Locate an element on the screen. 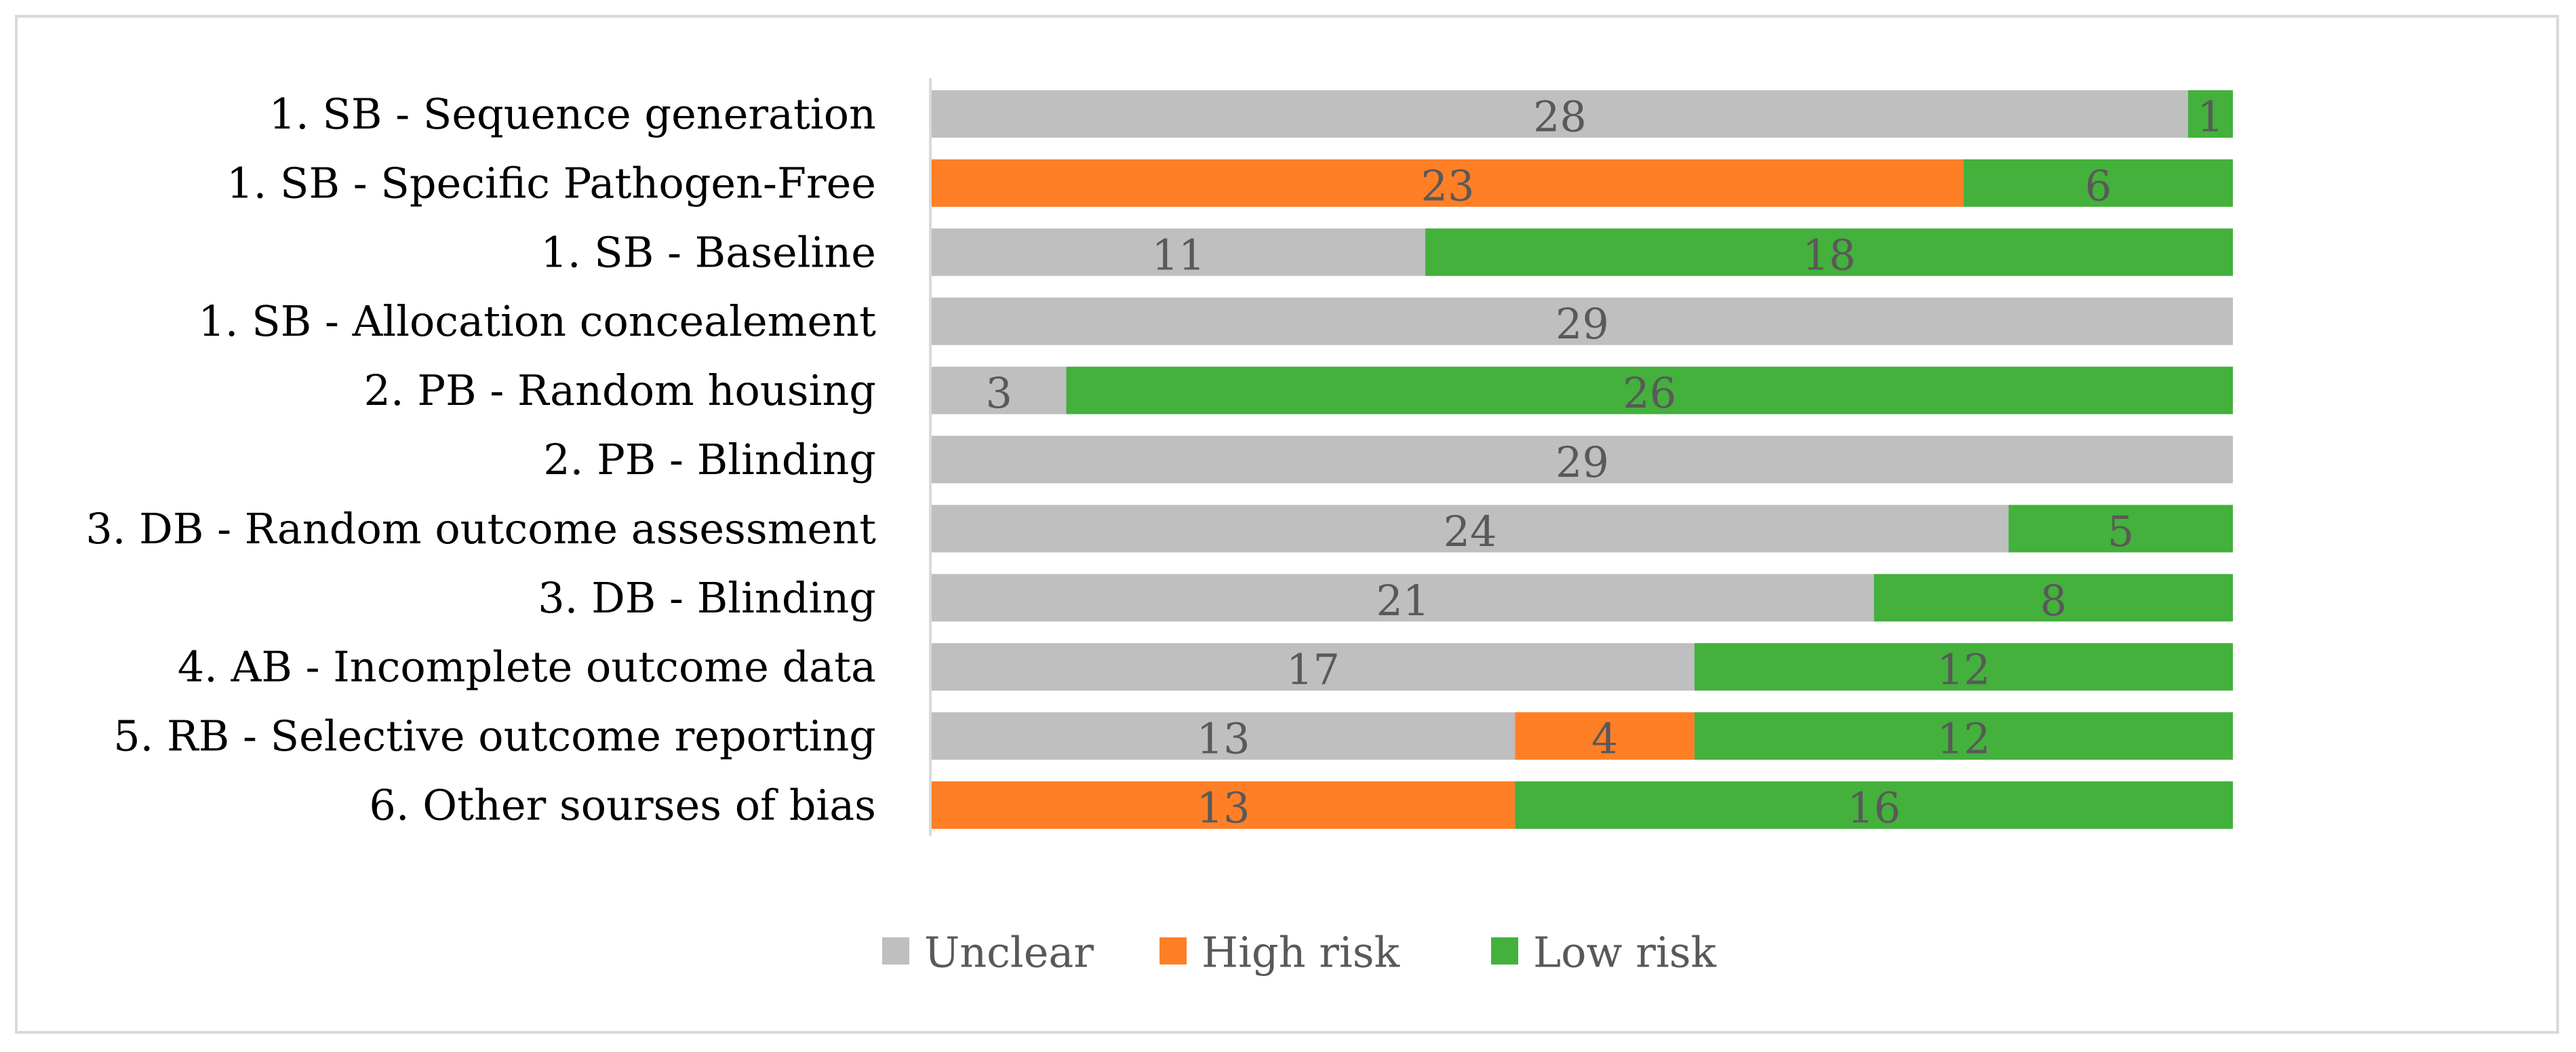  category-label: 4. AB - Incomplete outcome data is located at coordinates (527, 667).